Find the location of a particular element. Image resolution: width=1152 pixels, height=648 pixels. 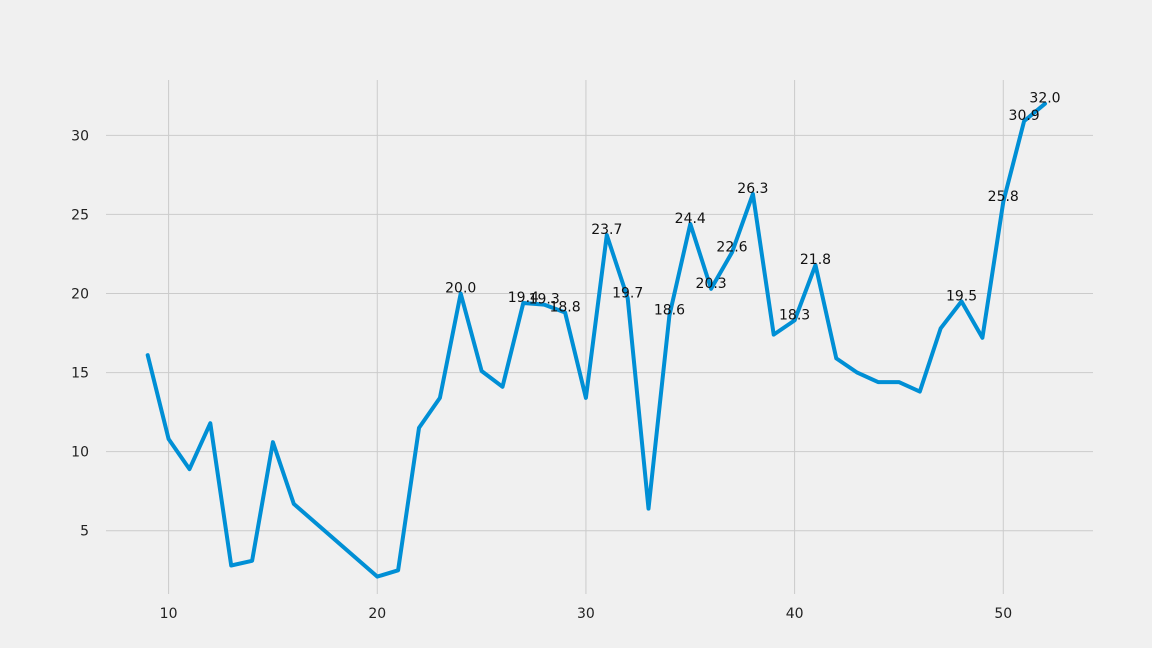

y-tick-label: 15 is located at coordinates (80, 374).